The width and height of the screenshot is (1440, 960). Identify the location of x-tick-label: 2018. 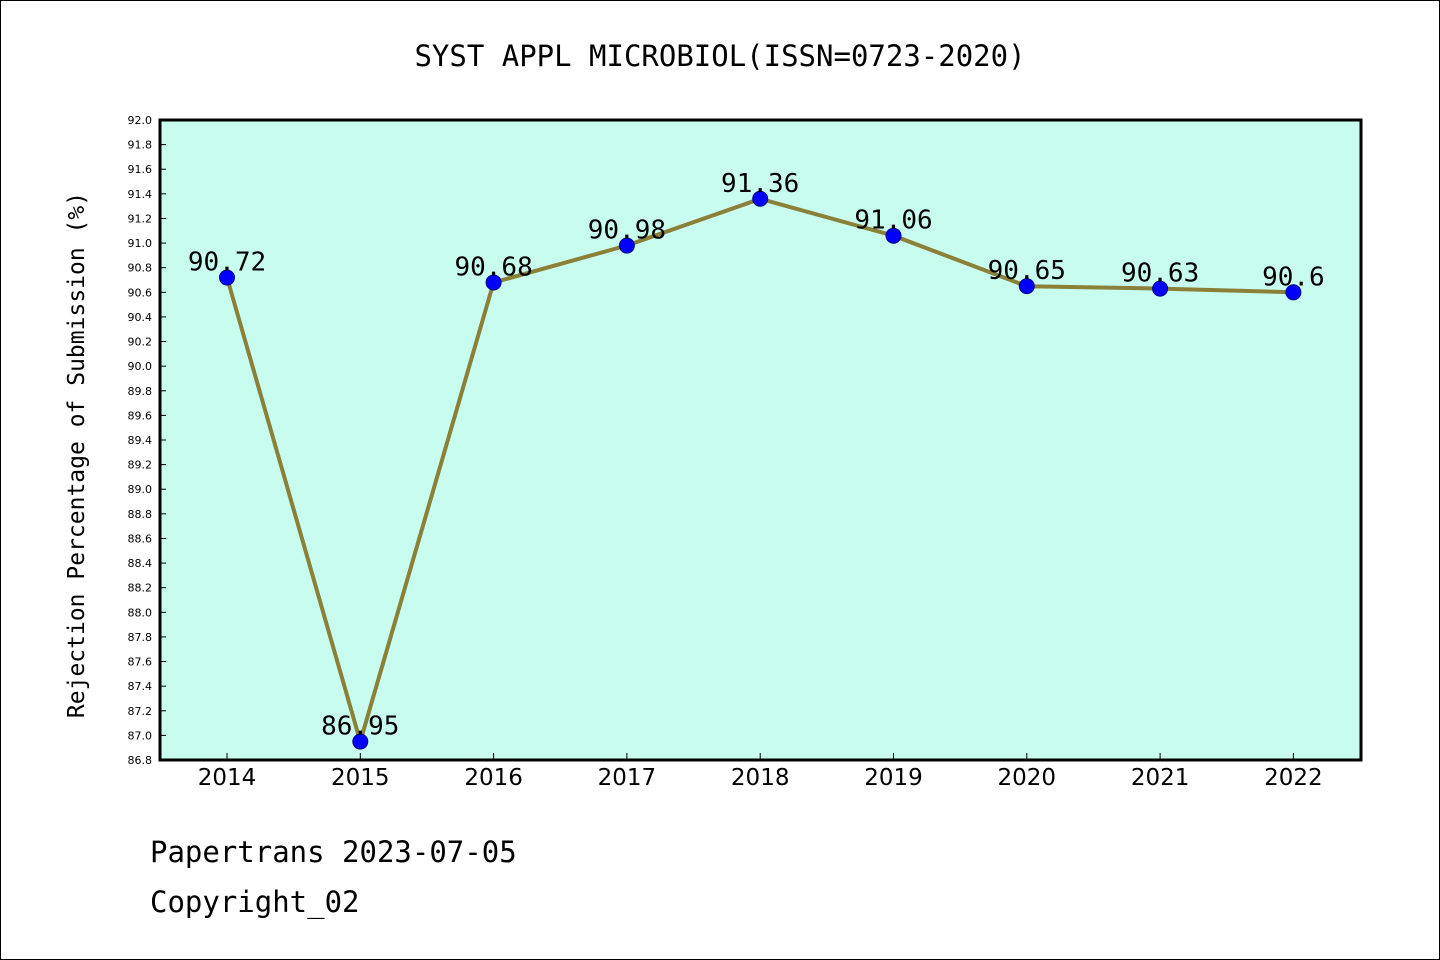
(760, 778).